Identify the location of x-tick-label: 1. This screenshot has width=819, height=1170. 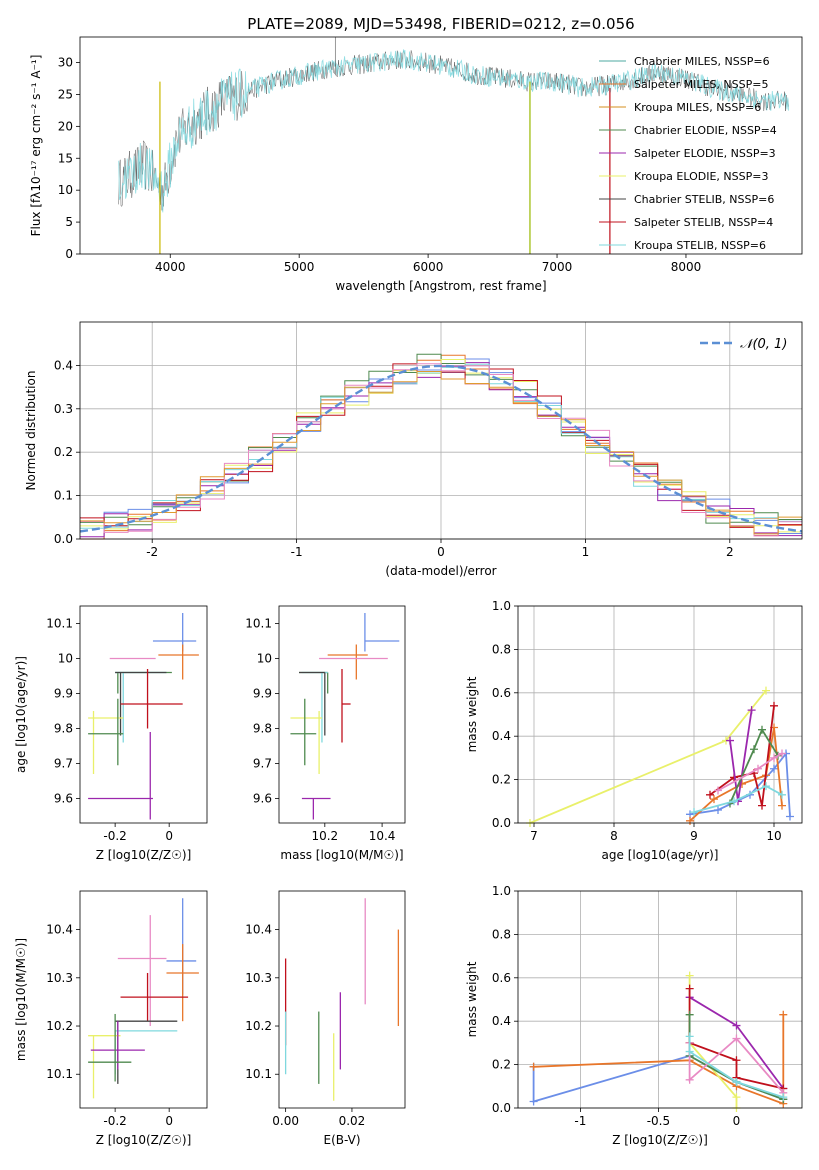
(586, 552).